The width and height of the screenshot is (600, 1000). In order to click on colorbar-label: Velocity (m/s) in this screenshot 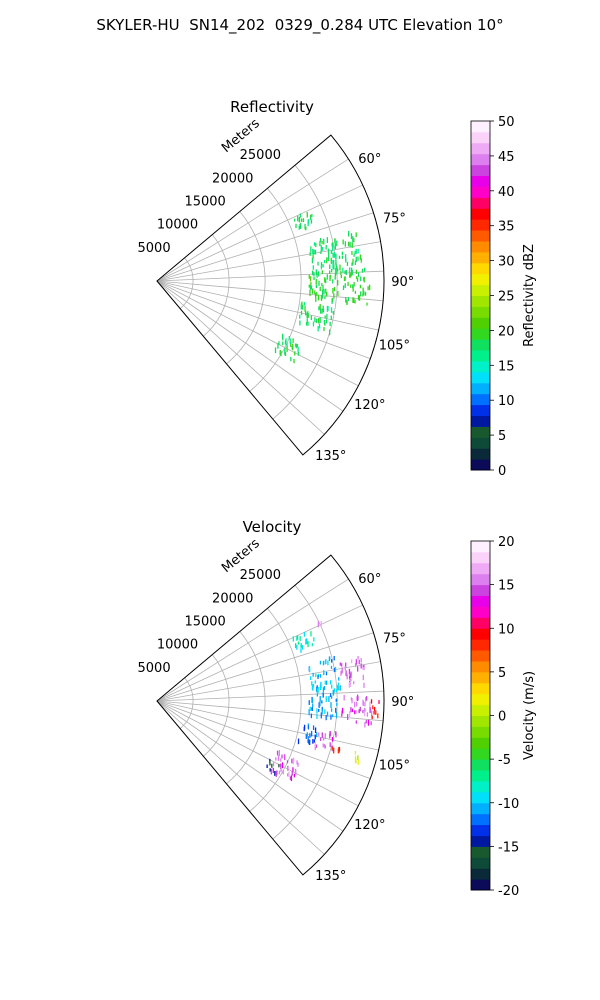, I will do `click(529, 715)`.